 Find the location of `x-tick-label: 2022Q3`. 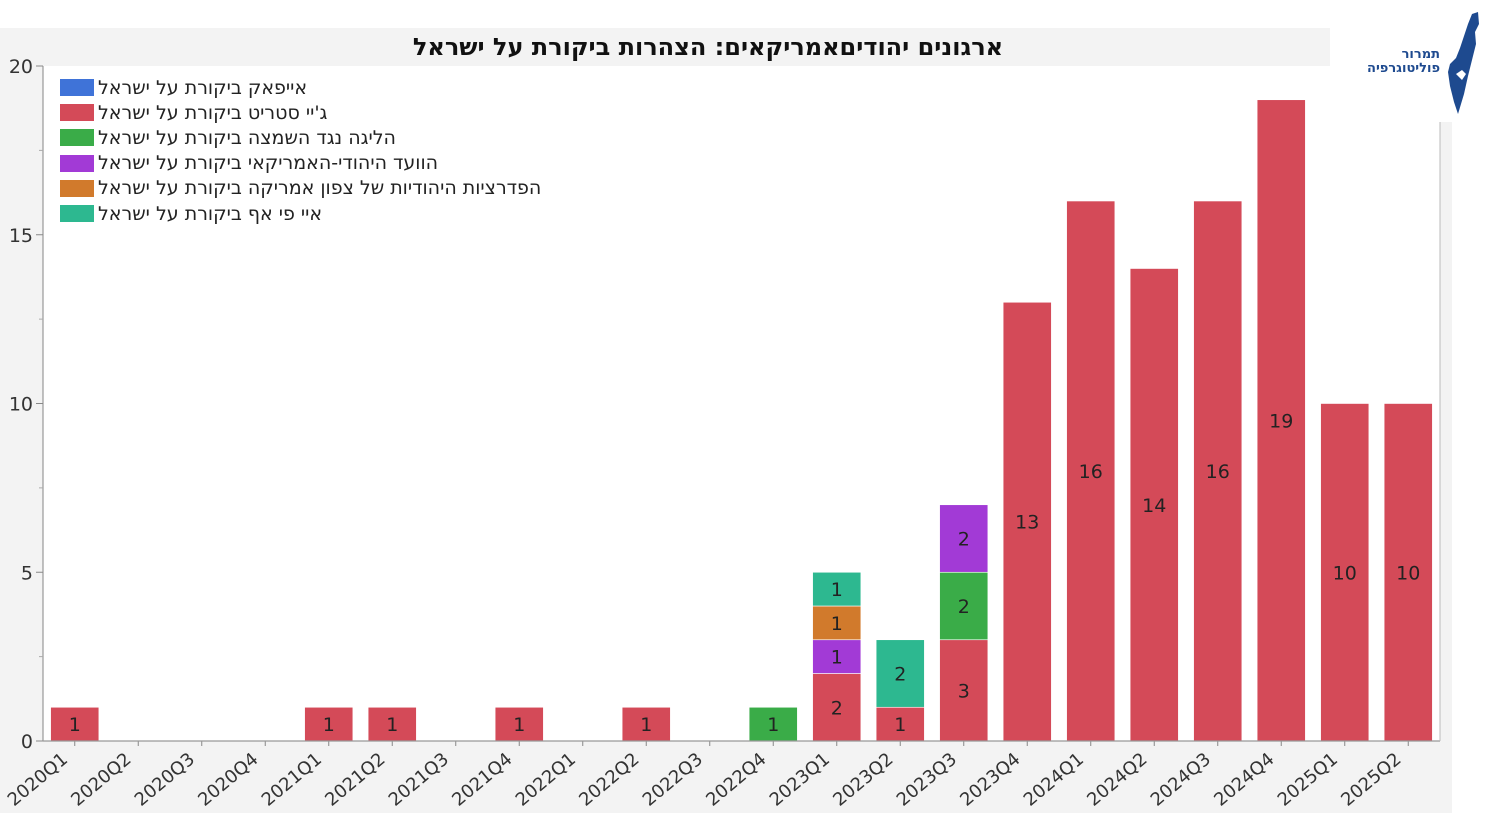

x-tick-label: 2022Q3 is located at coordinates (673, 780).